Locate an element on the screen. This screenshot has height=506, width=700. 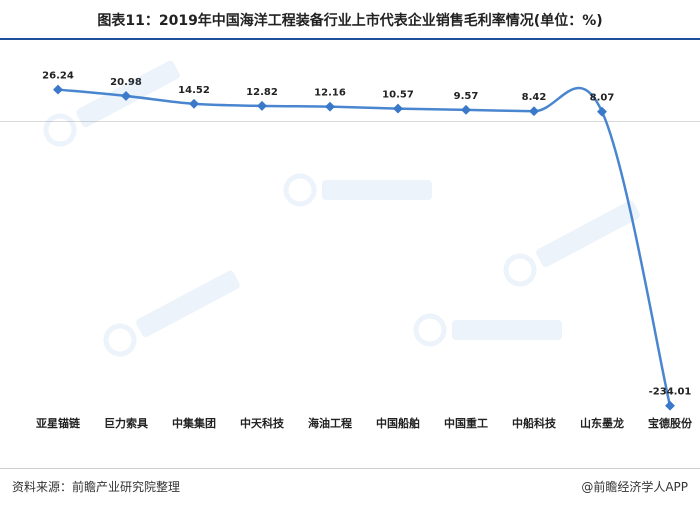
x-tick-label: 海油工程 is located at coordinates (330, 423).